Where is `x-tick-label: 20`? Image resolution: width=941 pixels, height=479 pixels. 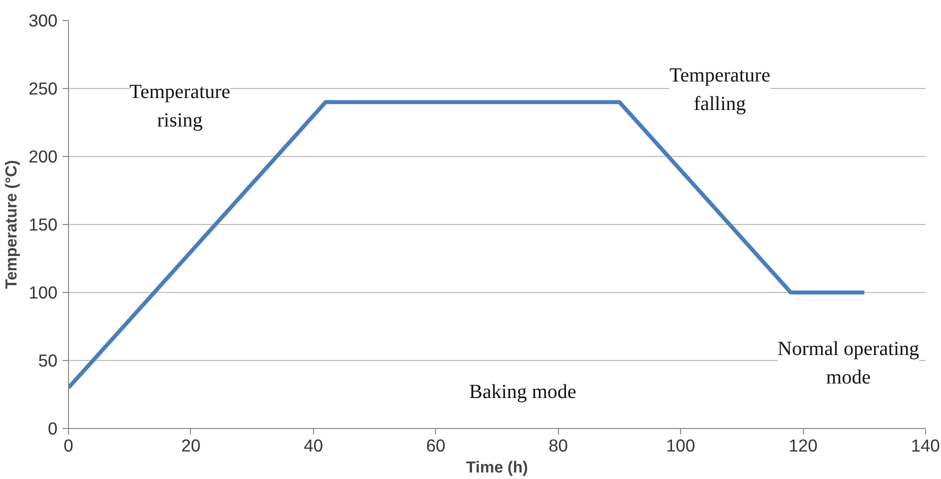 x-tick-label: 20 is located at coordinates (191, 446).